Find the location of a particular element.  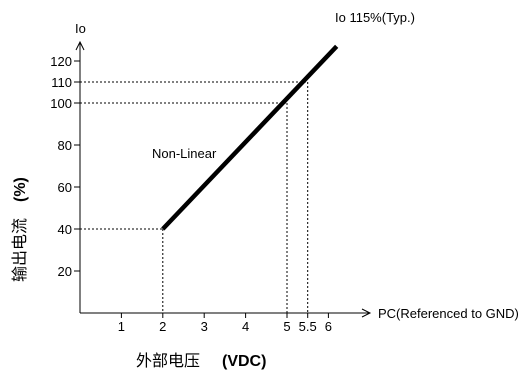

annotation-io-typ: Io 115%(Typ.) is located at coordinates (375, 17).